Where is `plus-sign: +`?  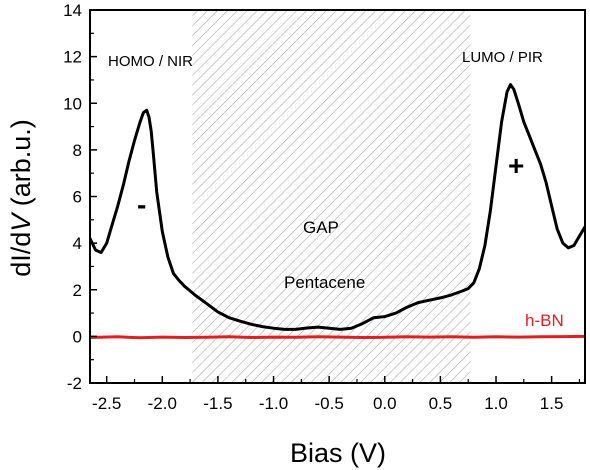
plus-sign: + is located at coordinates (516, 165).